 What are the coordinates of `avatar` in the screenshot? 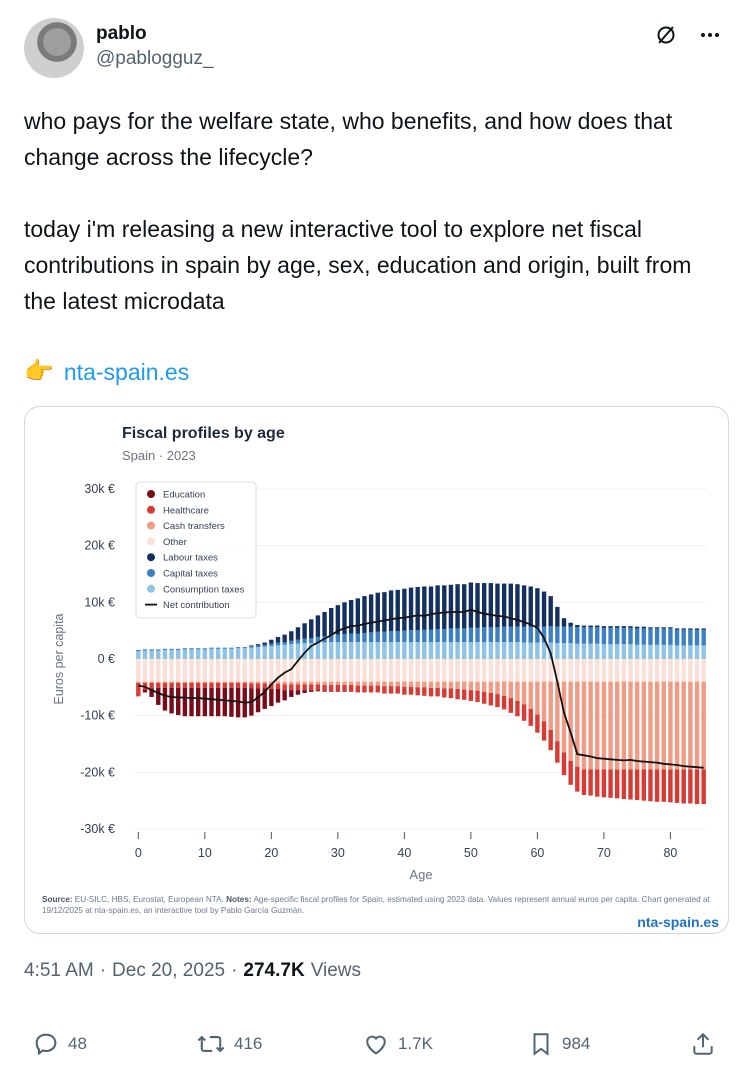 It's located at (54, 48).